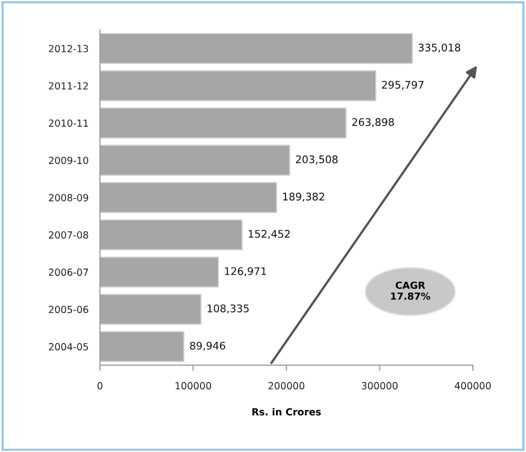 The width and height of the screenshot is (526, 452). I want to click on data-label: 263,898, so click(373, 123).